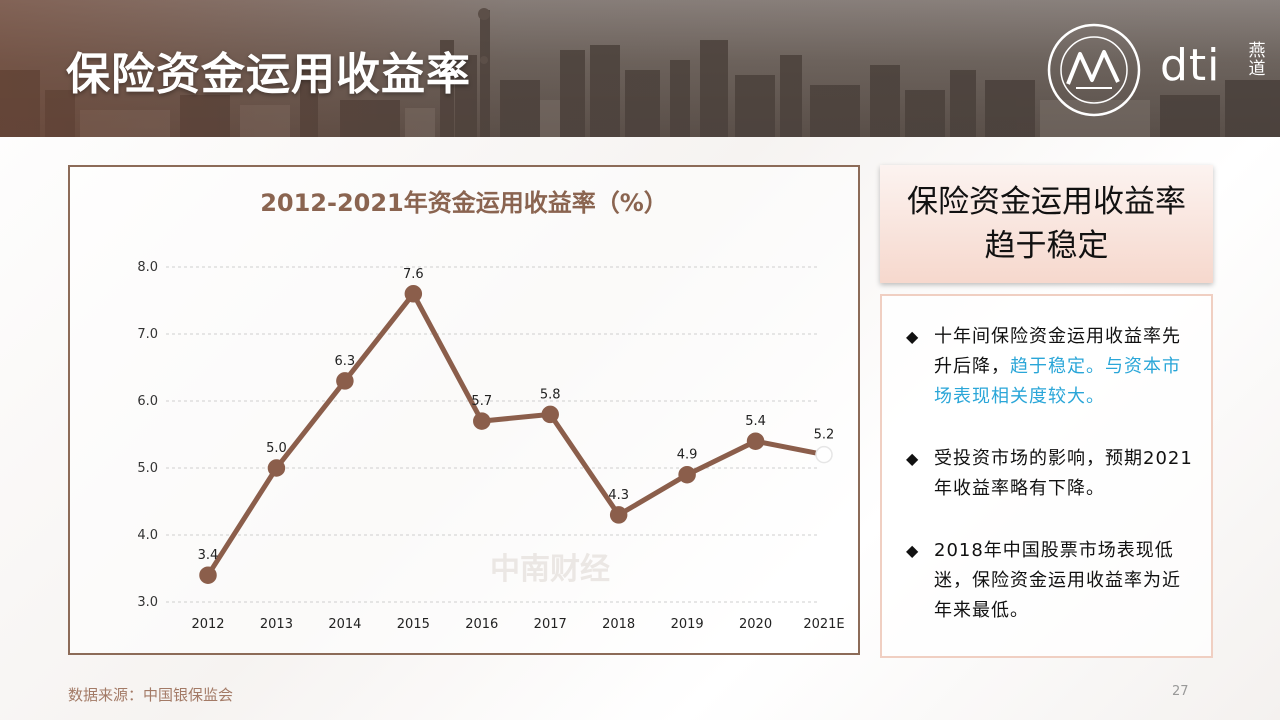 The image size is (1280, 720). What do you see at coordinates (413, 624) in the screenshot?
I see `x-tick-label: 2015` at bounding box center [413, 624].